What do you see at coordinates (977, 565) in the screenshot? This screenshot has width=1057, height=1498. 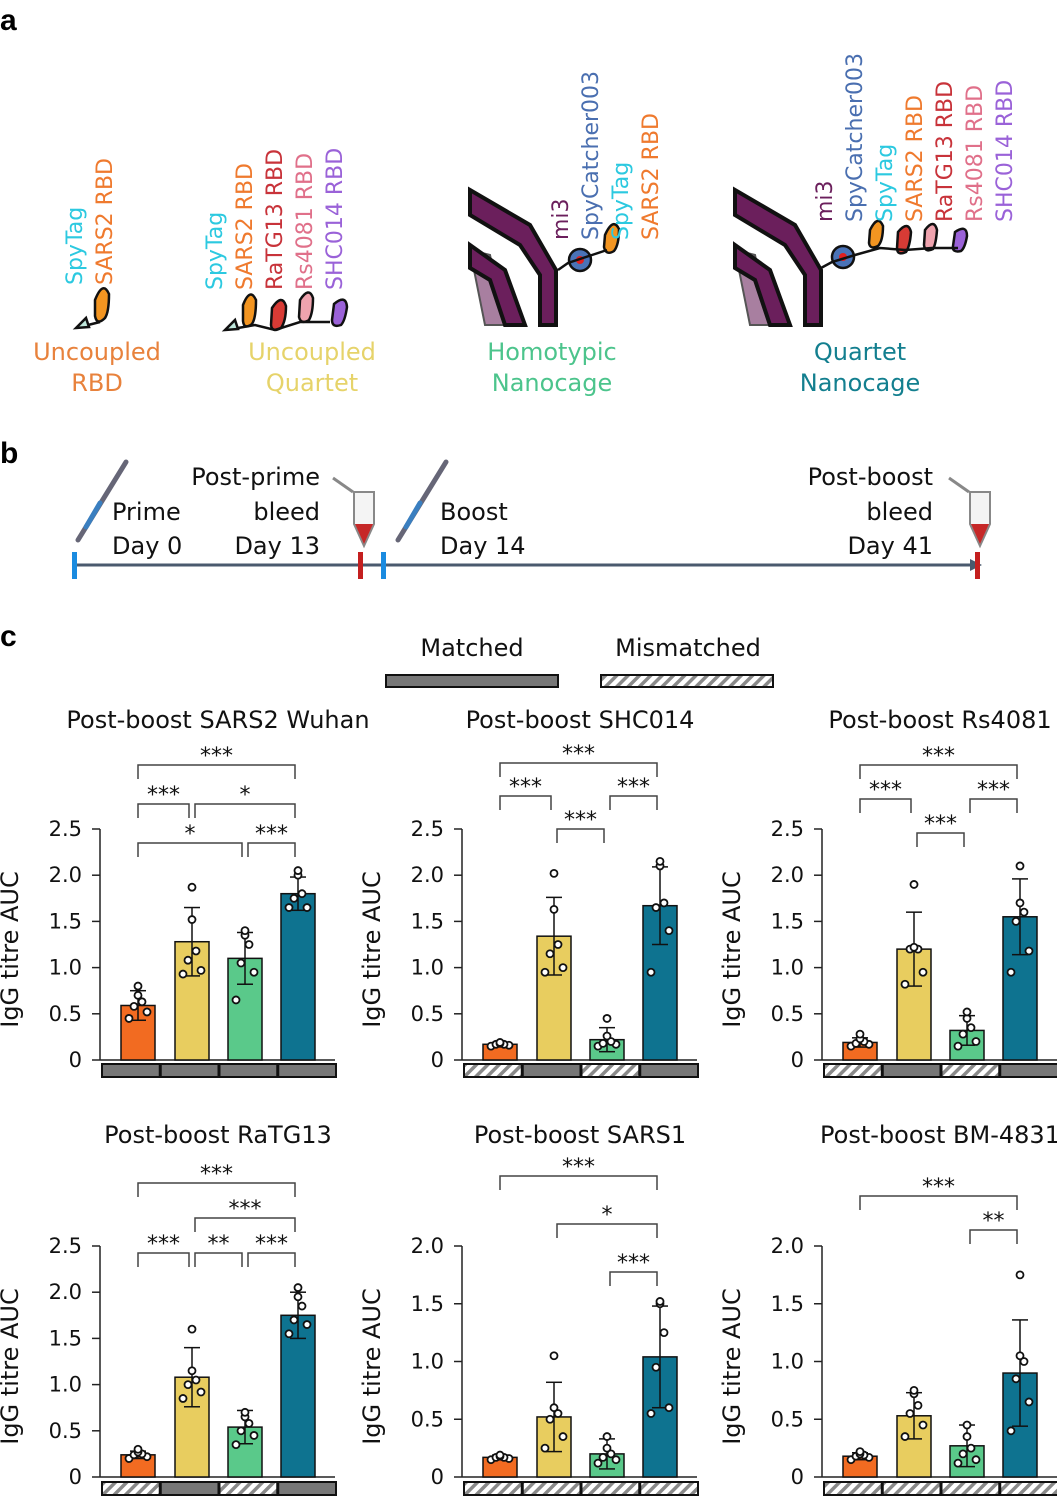 I see `post-boost-bleed-marker` at bounding box center [977, 565].